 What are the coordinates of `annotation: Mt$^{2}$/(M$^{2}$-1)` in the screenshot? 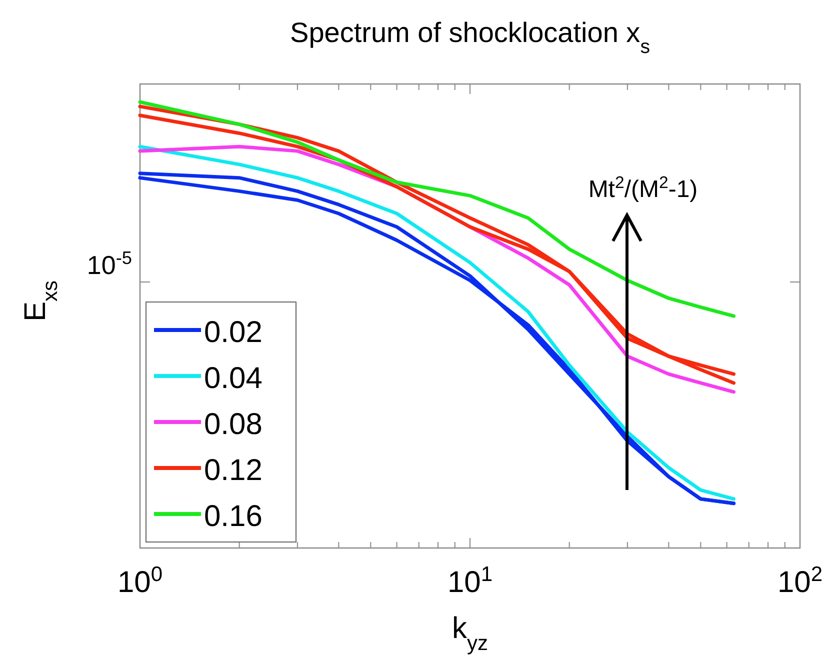 It's located at (643, 187).